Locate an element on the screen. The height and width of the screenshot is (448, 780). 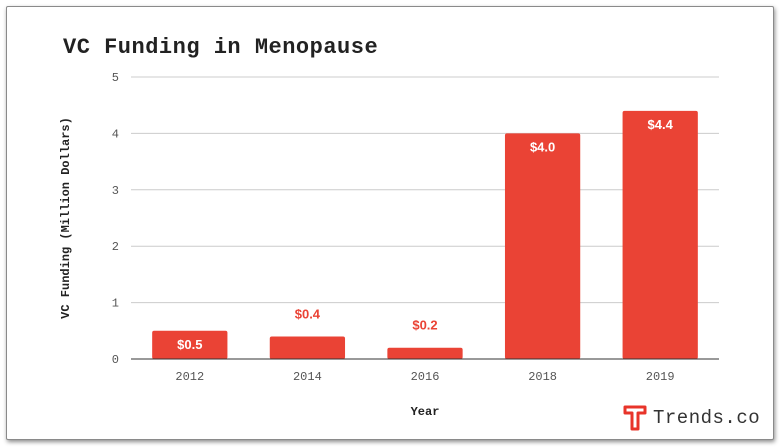
y-tick-label: 3 is located at coordinates (115, 191).